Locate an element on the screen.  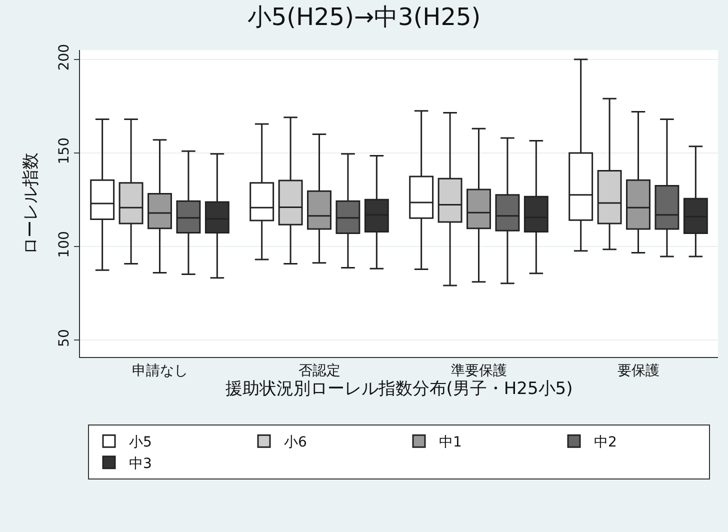
y-tick-label: 50 is located at coordinates (64, 338).